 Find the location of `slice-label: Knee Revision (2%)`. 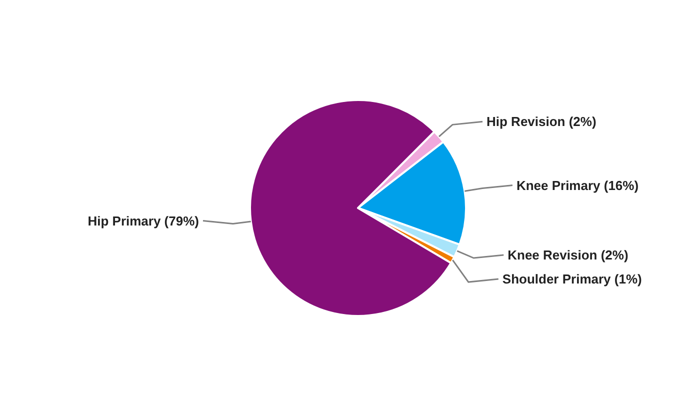

slice-label: Knee Revision (2%) is located at coordinates (568, 255).